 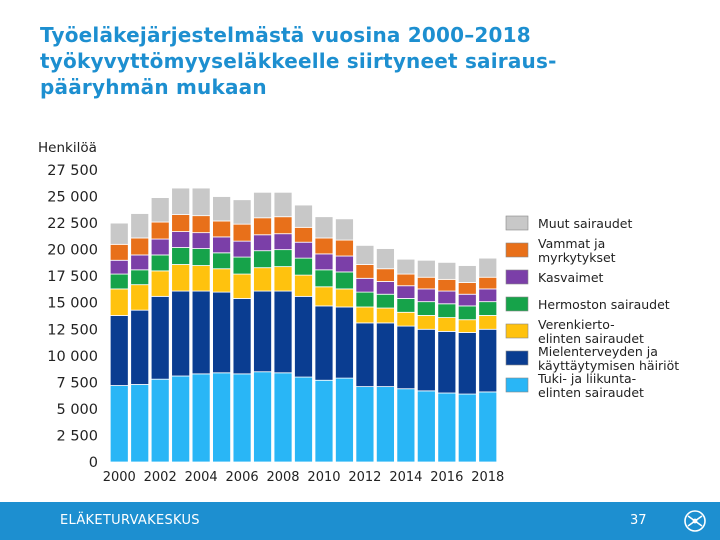 What do you see at coordinates (72, 251) in the screenshot?
I see `y-tick-label: 20 000` at bounding box center [72, 251].